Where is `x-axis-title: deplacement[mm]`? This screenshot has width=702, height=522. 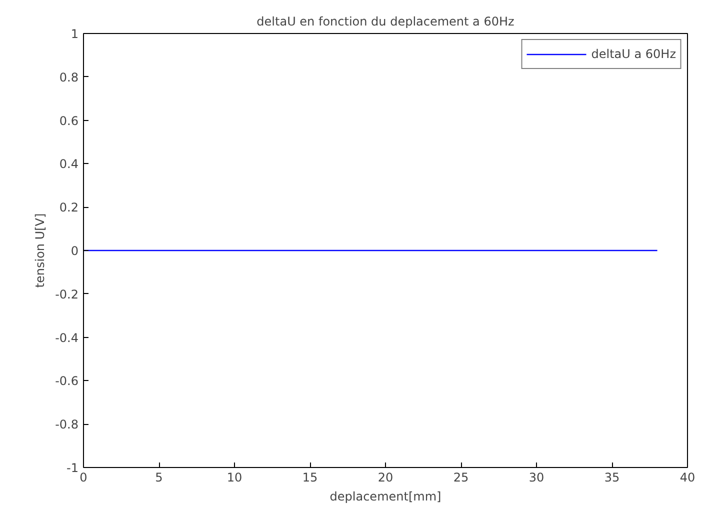 x-axis-title: deplacement[mm] is located at coordinates (386, 497).